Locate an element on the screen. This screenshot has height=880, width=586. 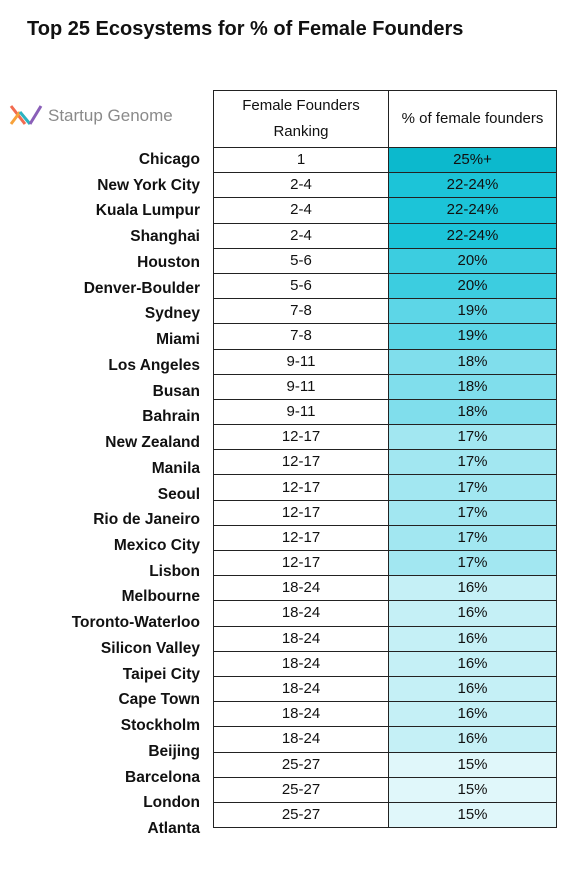
city-label: Miami is located at coordinates (178, 340).